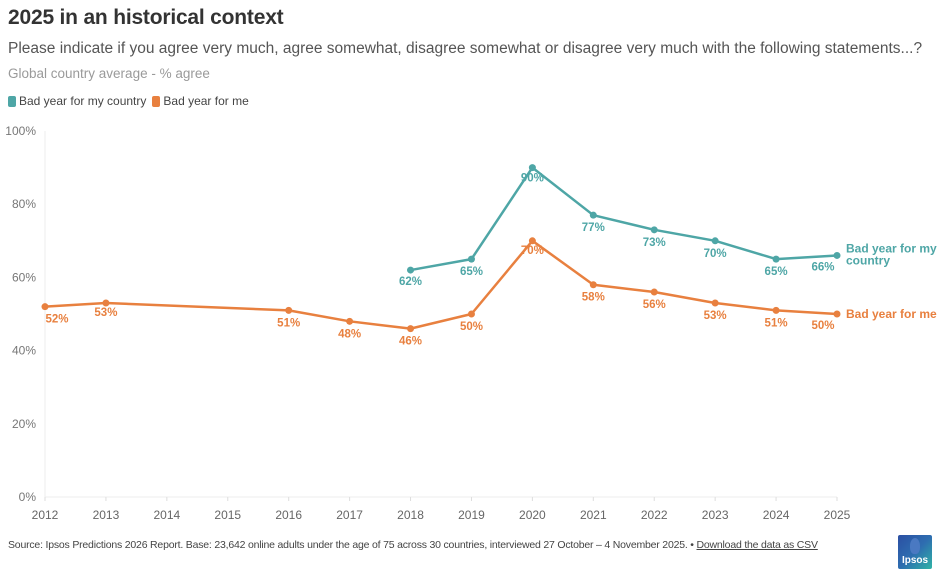  Describe the element at coordinates (593, 228) in the screenshot. I see `data-label: 77%` at that location.